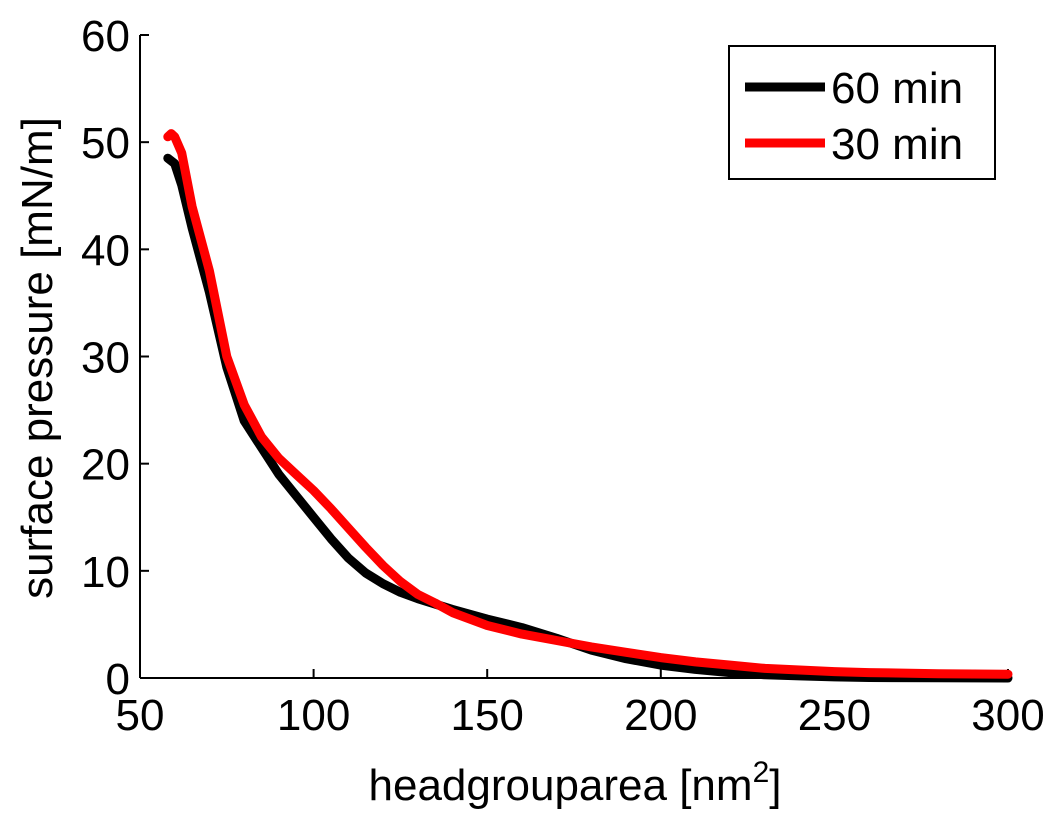 The image size is (1055, 813). Describe the element at coordinates (313, 715) in the screenshot. I see `x-tick-label: 100` at that location.